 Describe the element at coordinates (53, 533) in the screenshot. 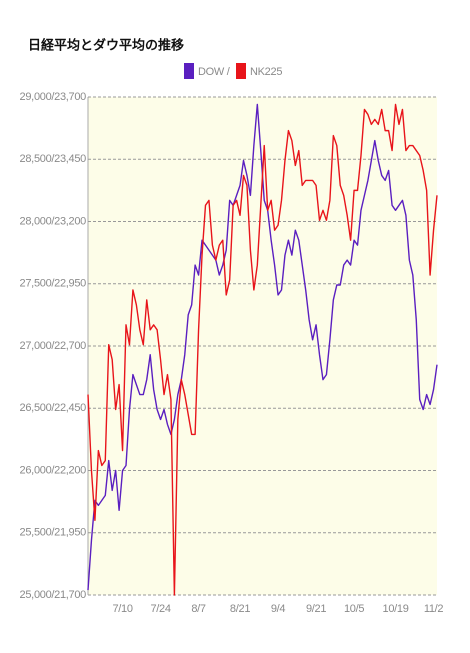

I see `y-tick-label: 25,500/21,950` at that location.